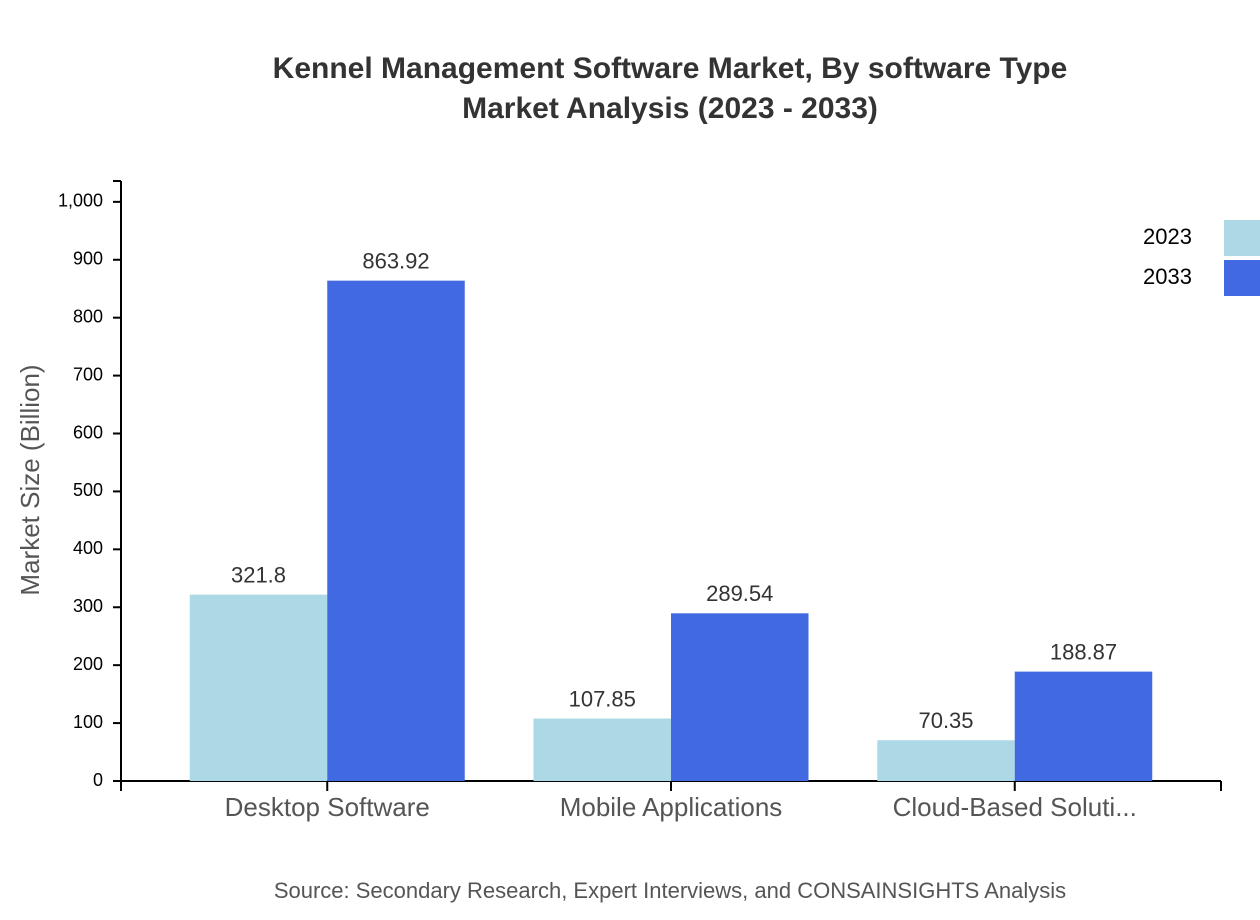  Describe the element at coordinates (88, 490) in the screenshot. I see `y-tick-label: 500` at that location.